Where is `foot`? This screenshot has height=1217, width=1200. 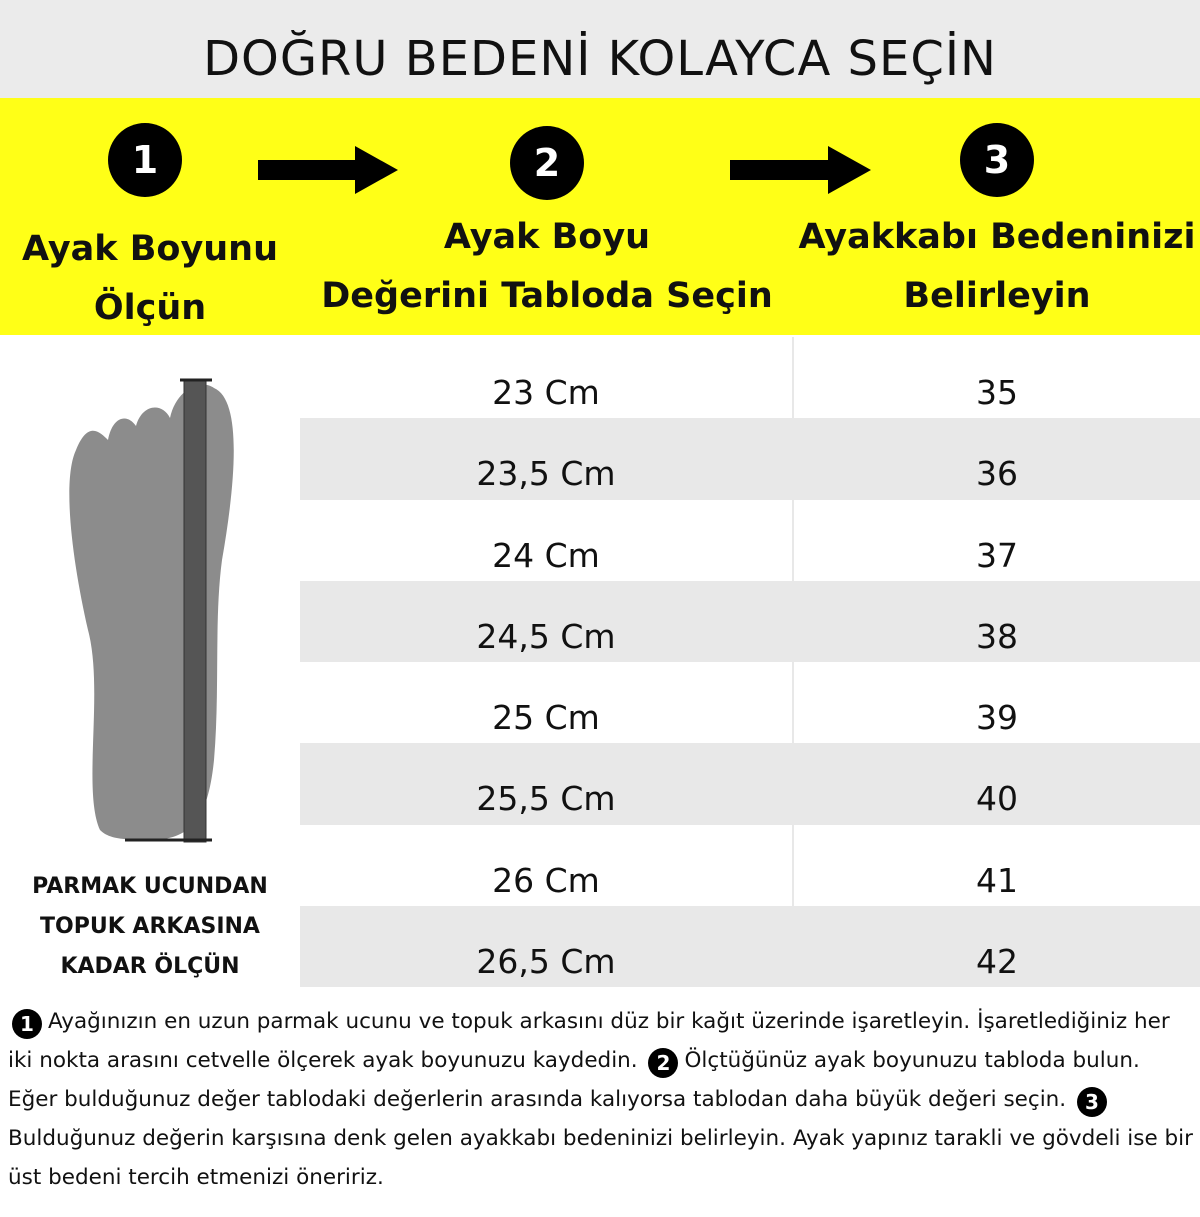 foot is located at coordinates (151, 612).